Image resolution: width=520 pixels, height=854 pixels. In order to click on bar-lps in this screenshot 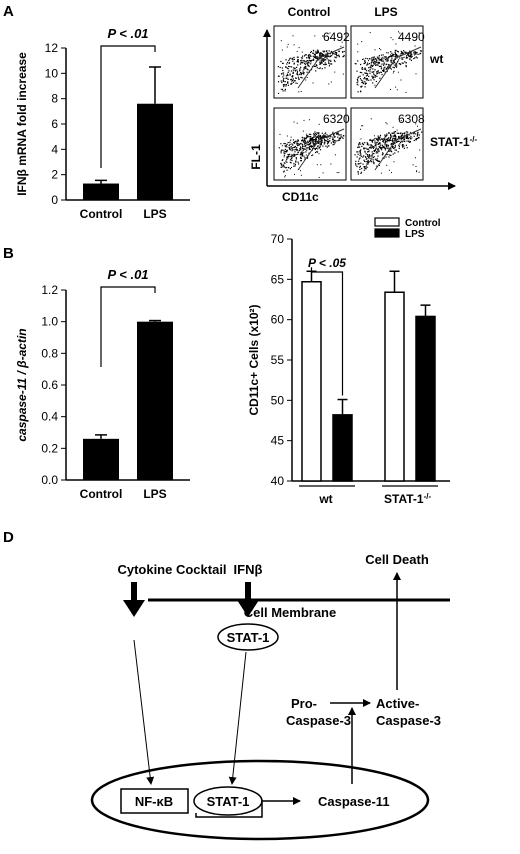, I will do `click(155, 400)`.